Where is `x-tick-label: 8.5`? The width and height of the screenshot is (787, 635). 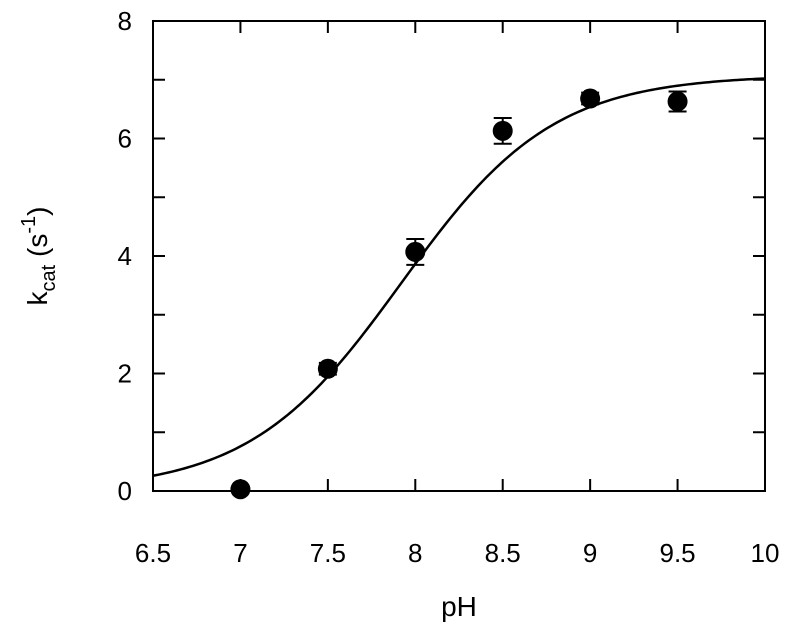
x-tick-label: 8.5 is located at coordinates (503, 553).